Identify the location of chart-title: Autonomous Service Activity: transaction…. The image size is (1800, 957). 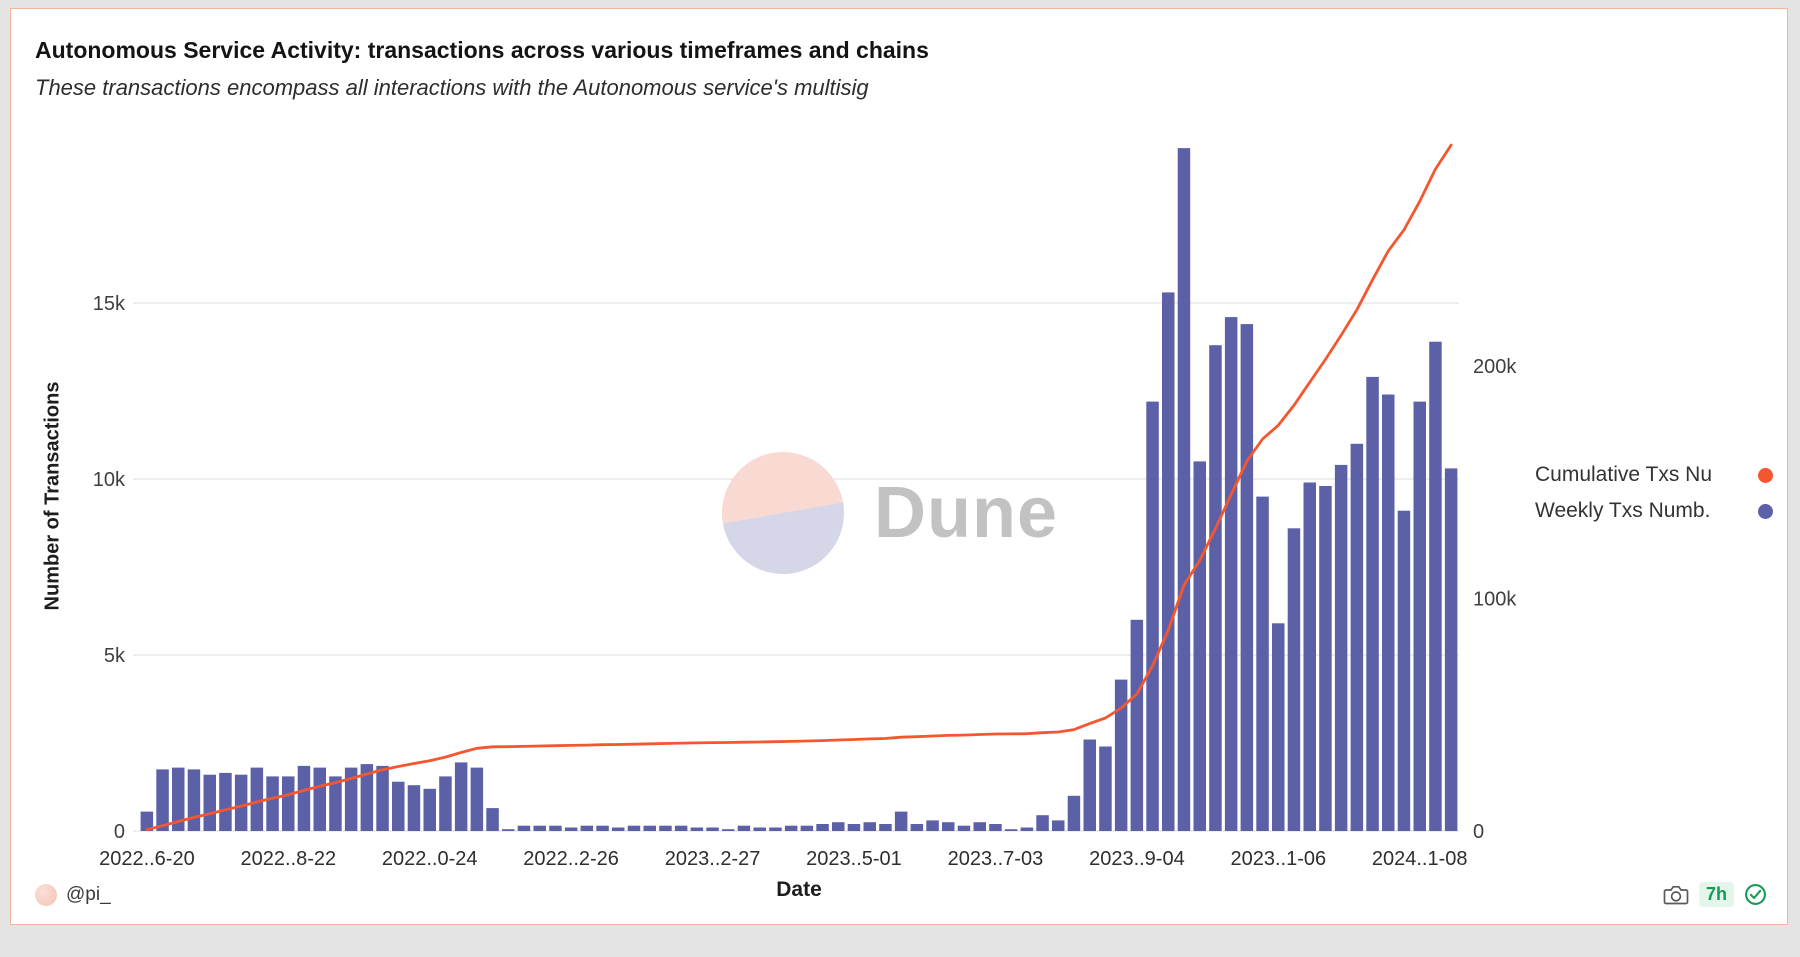
(482, 50).